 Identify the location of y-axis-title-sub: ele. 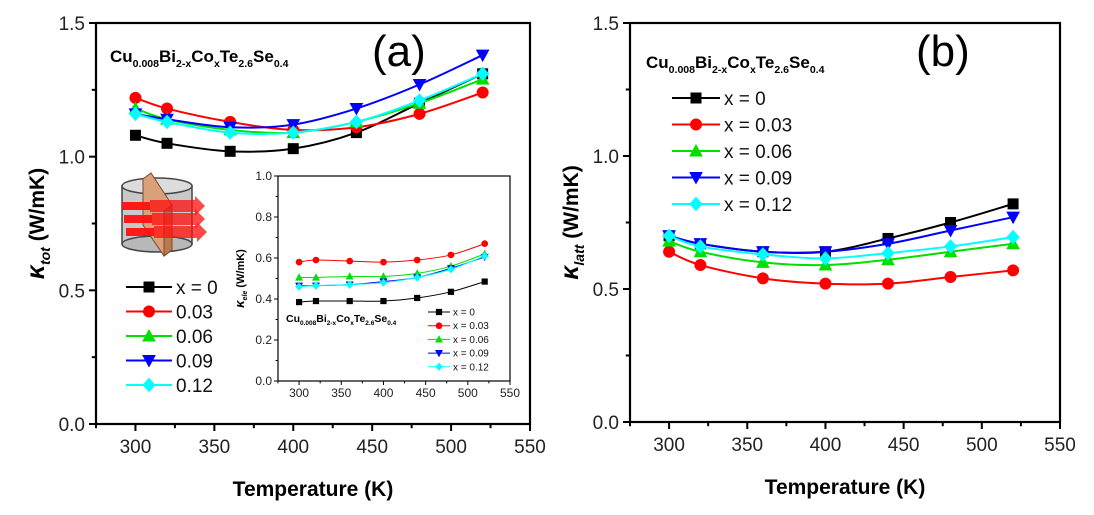
(245, 296).